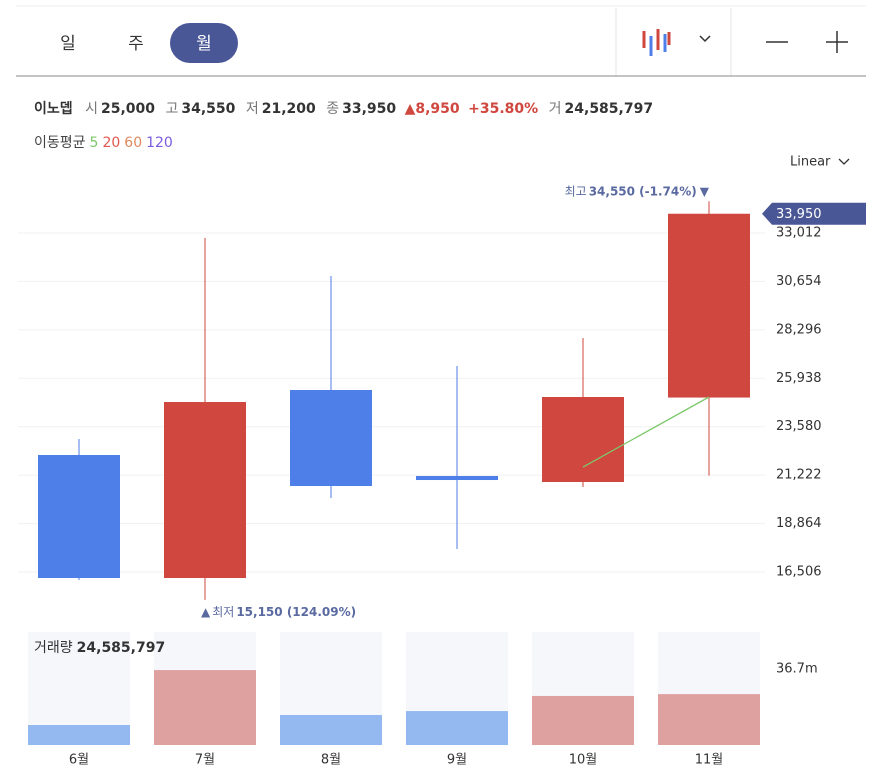 The width and height of the screenshot is (878, 773). I want to click on x-tick-label: 7월, so click(205, 760).